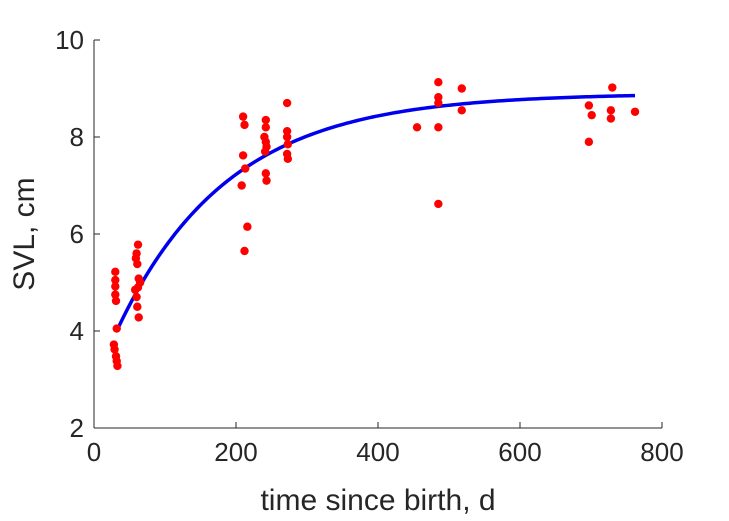 The image size is (729, 521). I want to click on x-ticks: 0 200 400 600 800, so click(385, 444).